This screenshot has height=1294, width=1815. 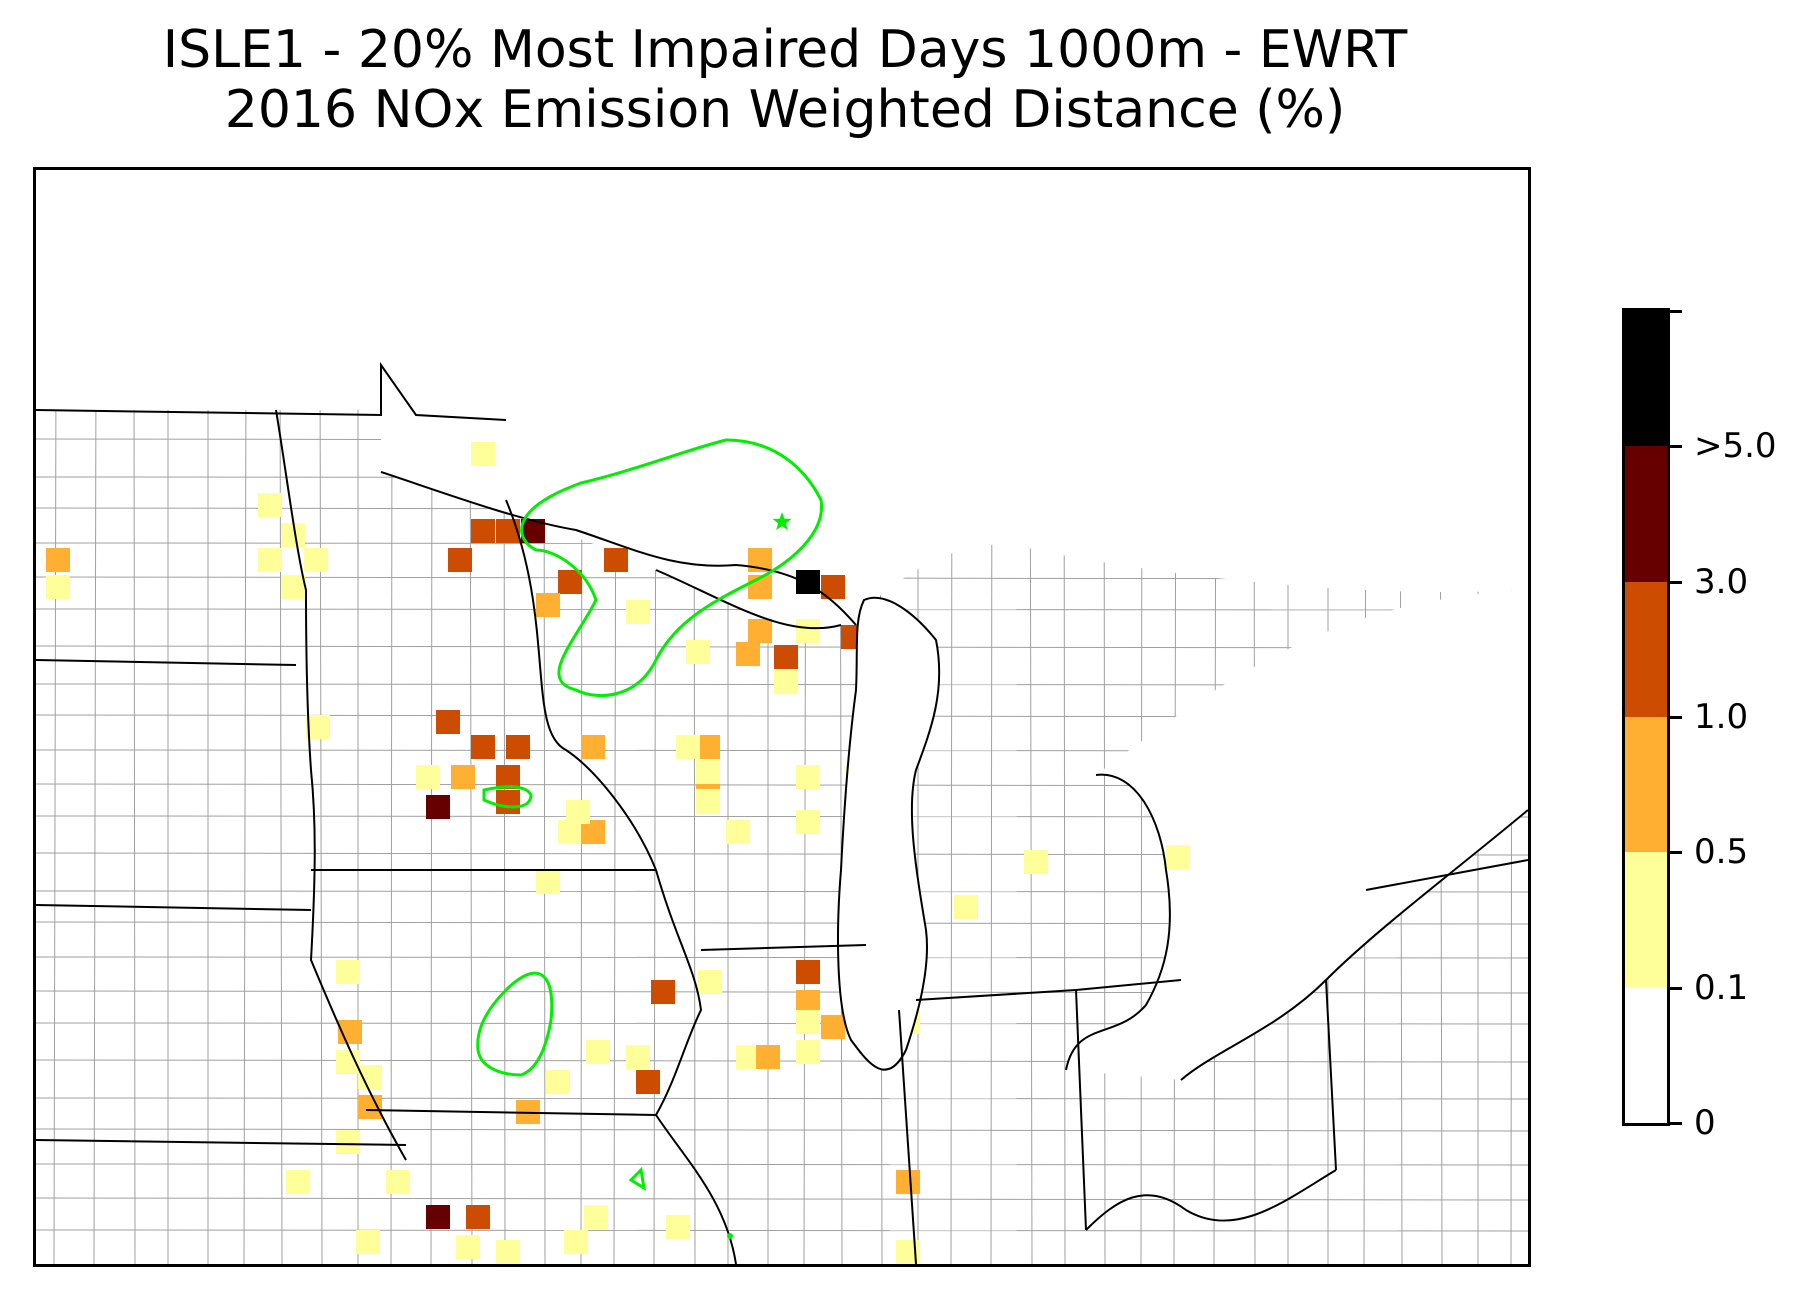 I want to click on lake-michigan, so click(x=889, y=833).